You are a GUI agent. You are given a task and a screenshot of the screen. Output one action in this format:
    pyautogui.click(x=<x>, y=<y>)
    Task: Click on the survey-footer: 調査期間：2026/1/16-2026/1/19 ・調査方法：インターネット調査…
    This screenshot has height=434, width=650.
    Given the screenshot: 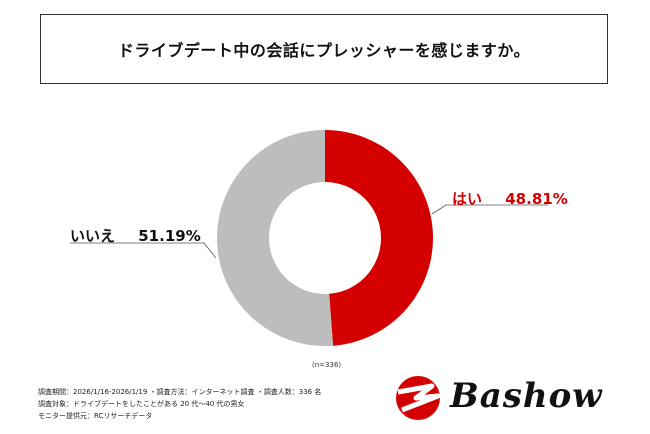 What is the action you would take?
    pyautogui.click(x=179, y=404)
    